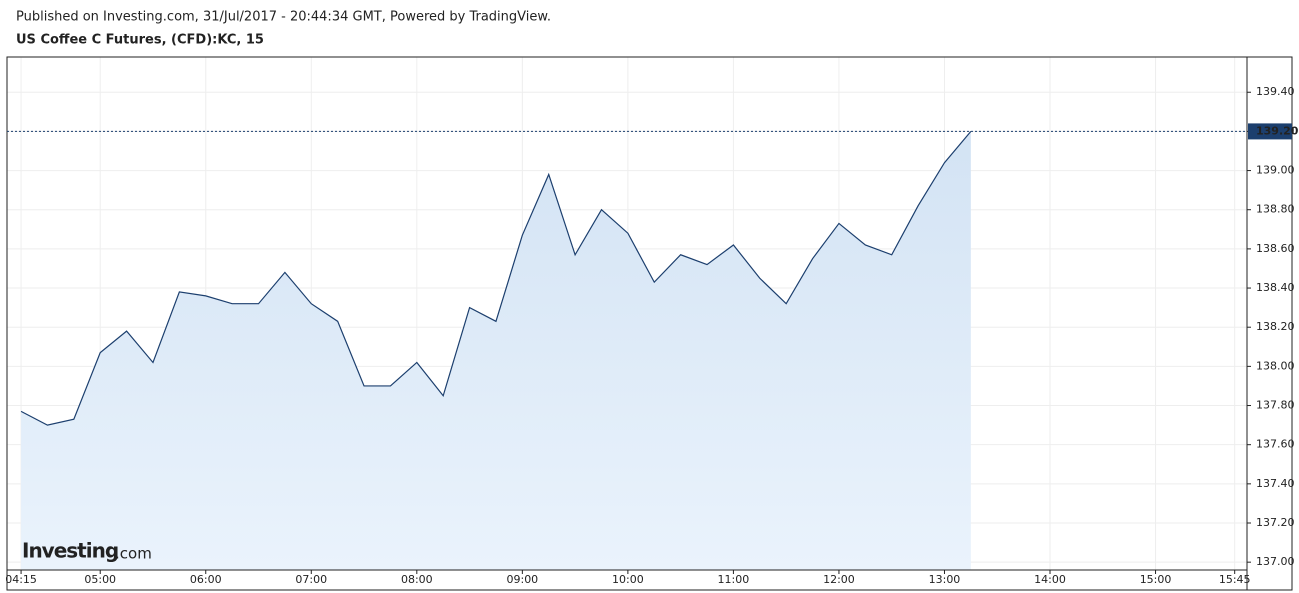  Describe the element at coordinates (140, 40) in the screenshot. I see `chart-title: US Coffee C Futures, (CFD):KC, 15` at that location.